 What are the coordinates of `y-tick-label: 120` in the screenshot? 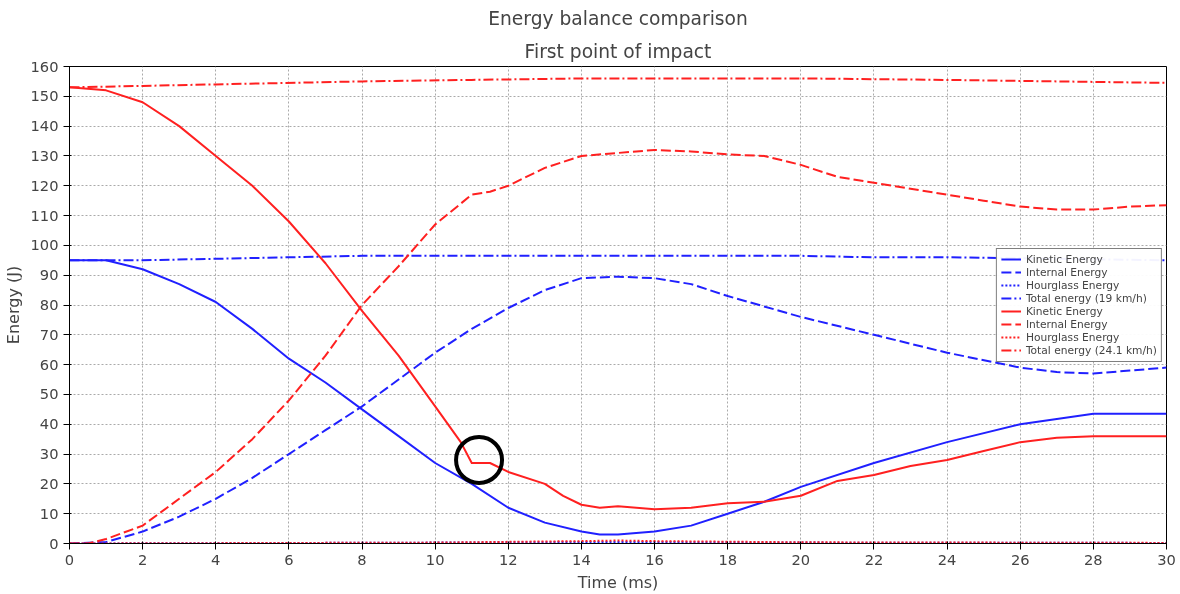 It's located at (44, 185).